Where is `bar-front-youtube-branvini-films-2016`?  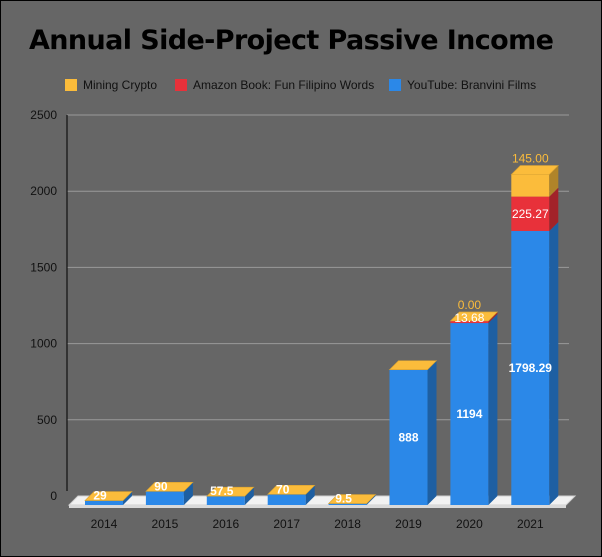 bar-front-youtube-branvini-films-2016 is located at coordinates (225, 500).